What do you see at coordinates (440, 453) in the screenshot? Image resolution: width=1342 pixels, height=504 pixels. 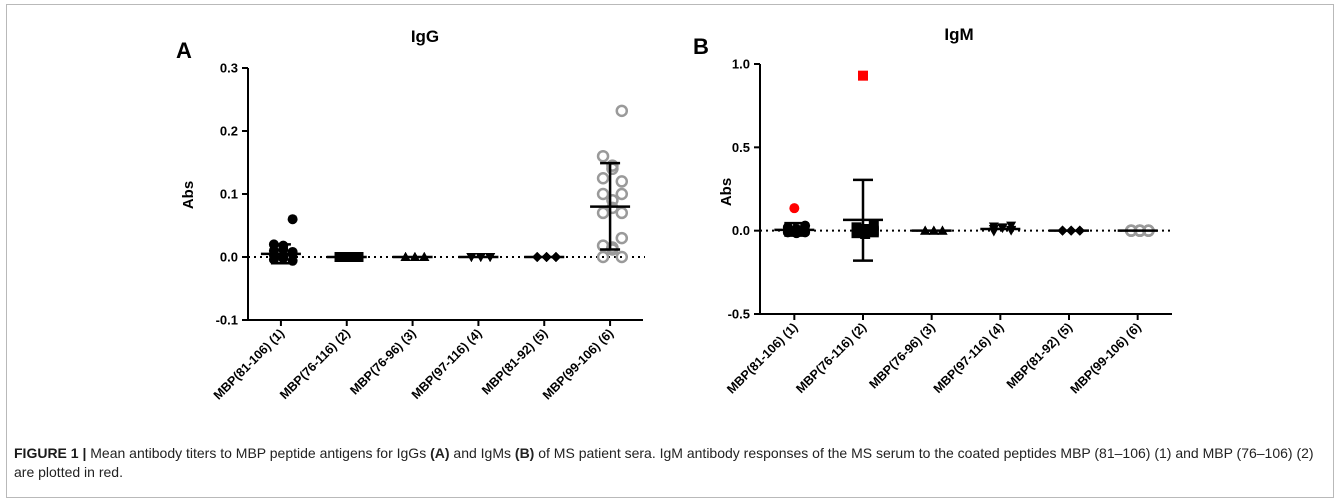 I see `caption-ref-a: (A)` at bounding box center [440, 453].